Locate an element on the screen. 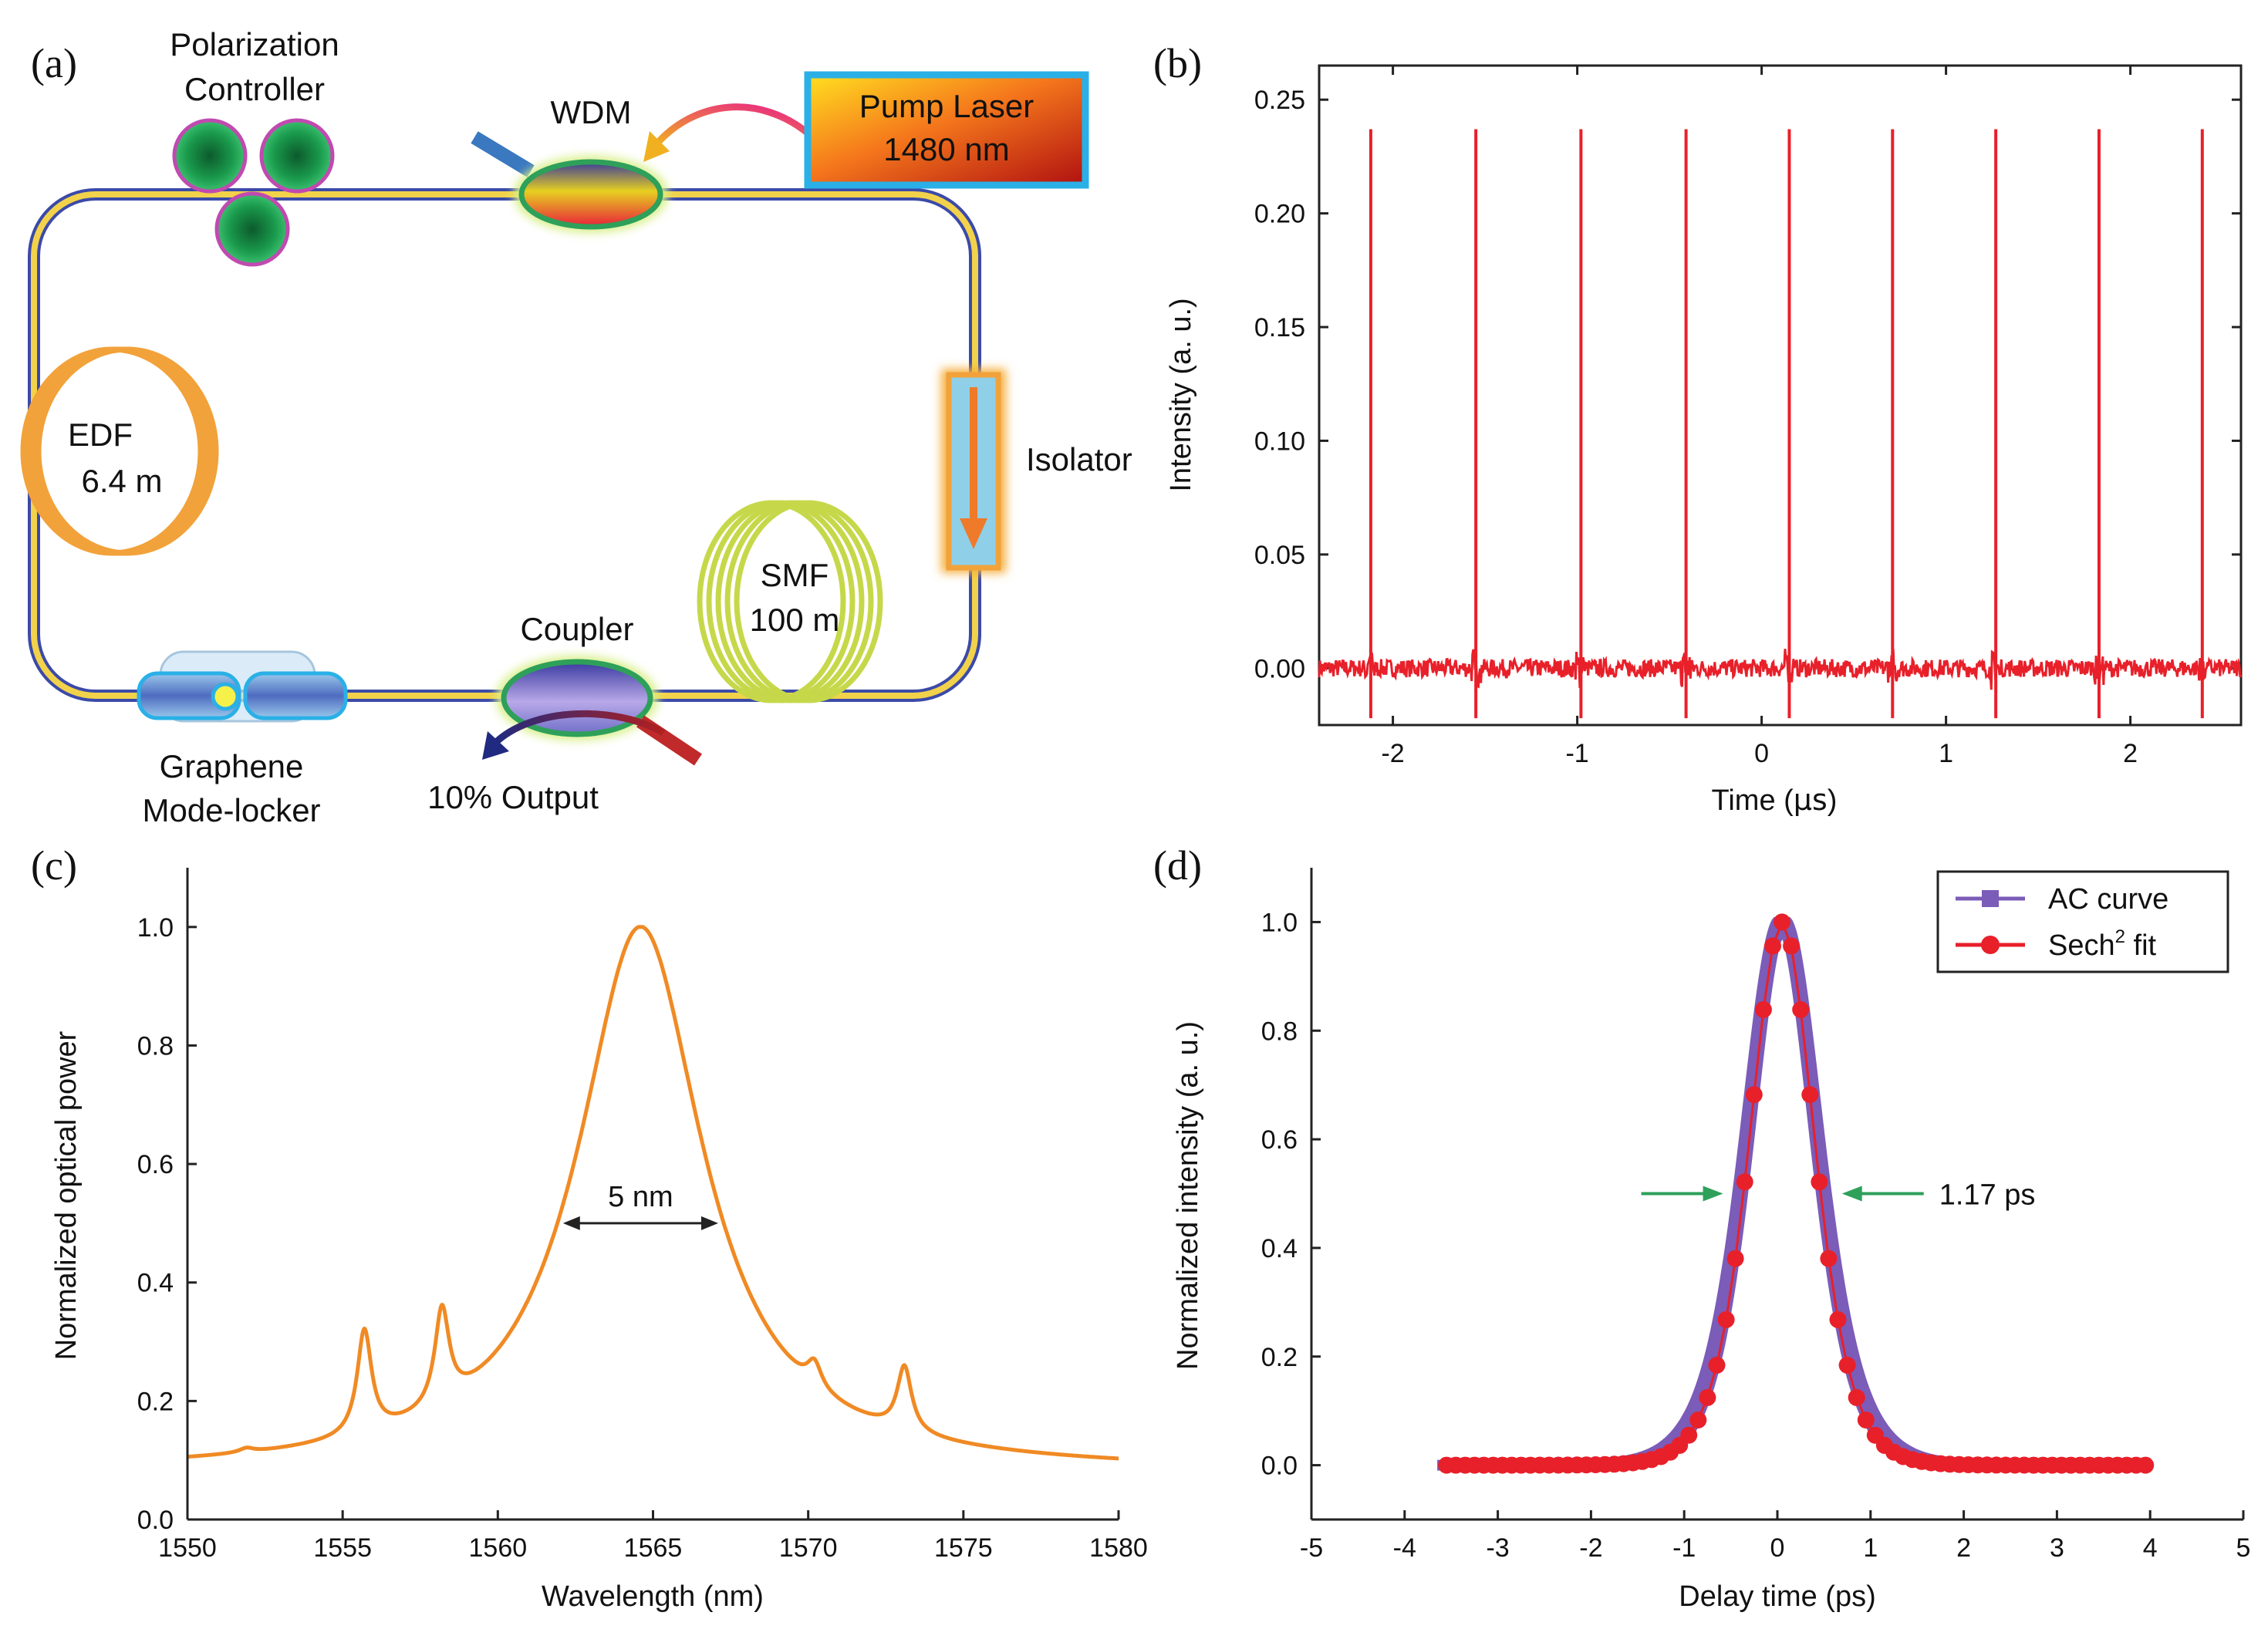  smf-label-line1: SMF is located at coordinates (795, 575).